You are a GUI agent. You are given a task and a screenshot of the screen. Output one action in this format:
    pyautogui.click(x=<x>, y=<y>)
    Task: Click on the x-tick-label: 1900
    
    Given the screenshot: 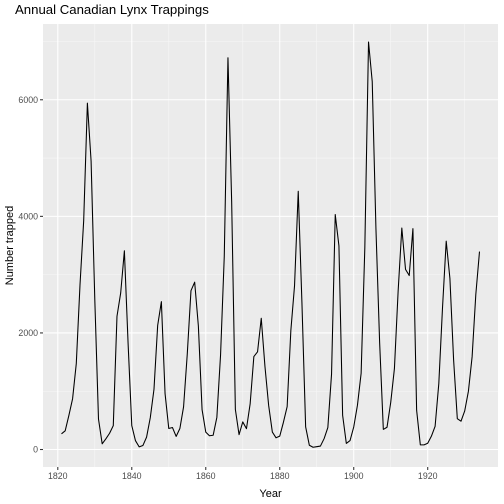 What is the action you would take?
    pyautogui.click(x=354, y=476)
    